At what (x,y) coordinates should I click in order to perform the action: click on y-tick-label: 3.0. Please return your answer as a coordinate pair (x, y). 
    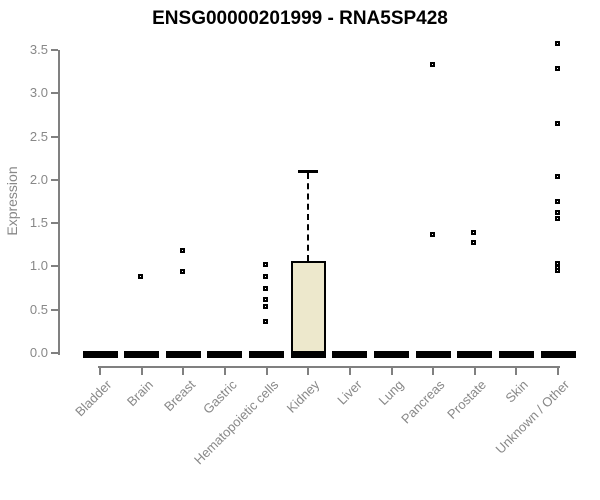
    Looking at the image, I should click on (38, 93).